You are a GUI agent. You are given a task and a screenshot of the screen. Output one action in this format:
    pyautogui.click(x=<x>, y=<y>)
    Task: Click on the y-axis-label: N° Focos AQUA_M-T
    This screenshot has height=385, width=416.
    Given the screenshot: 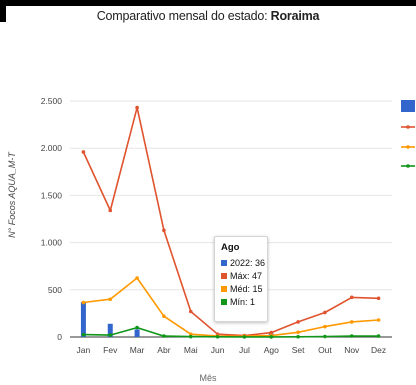 What is the action you would take?
    pyautogui.click(x=12, y=195)
    